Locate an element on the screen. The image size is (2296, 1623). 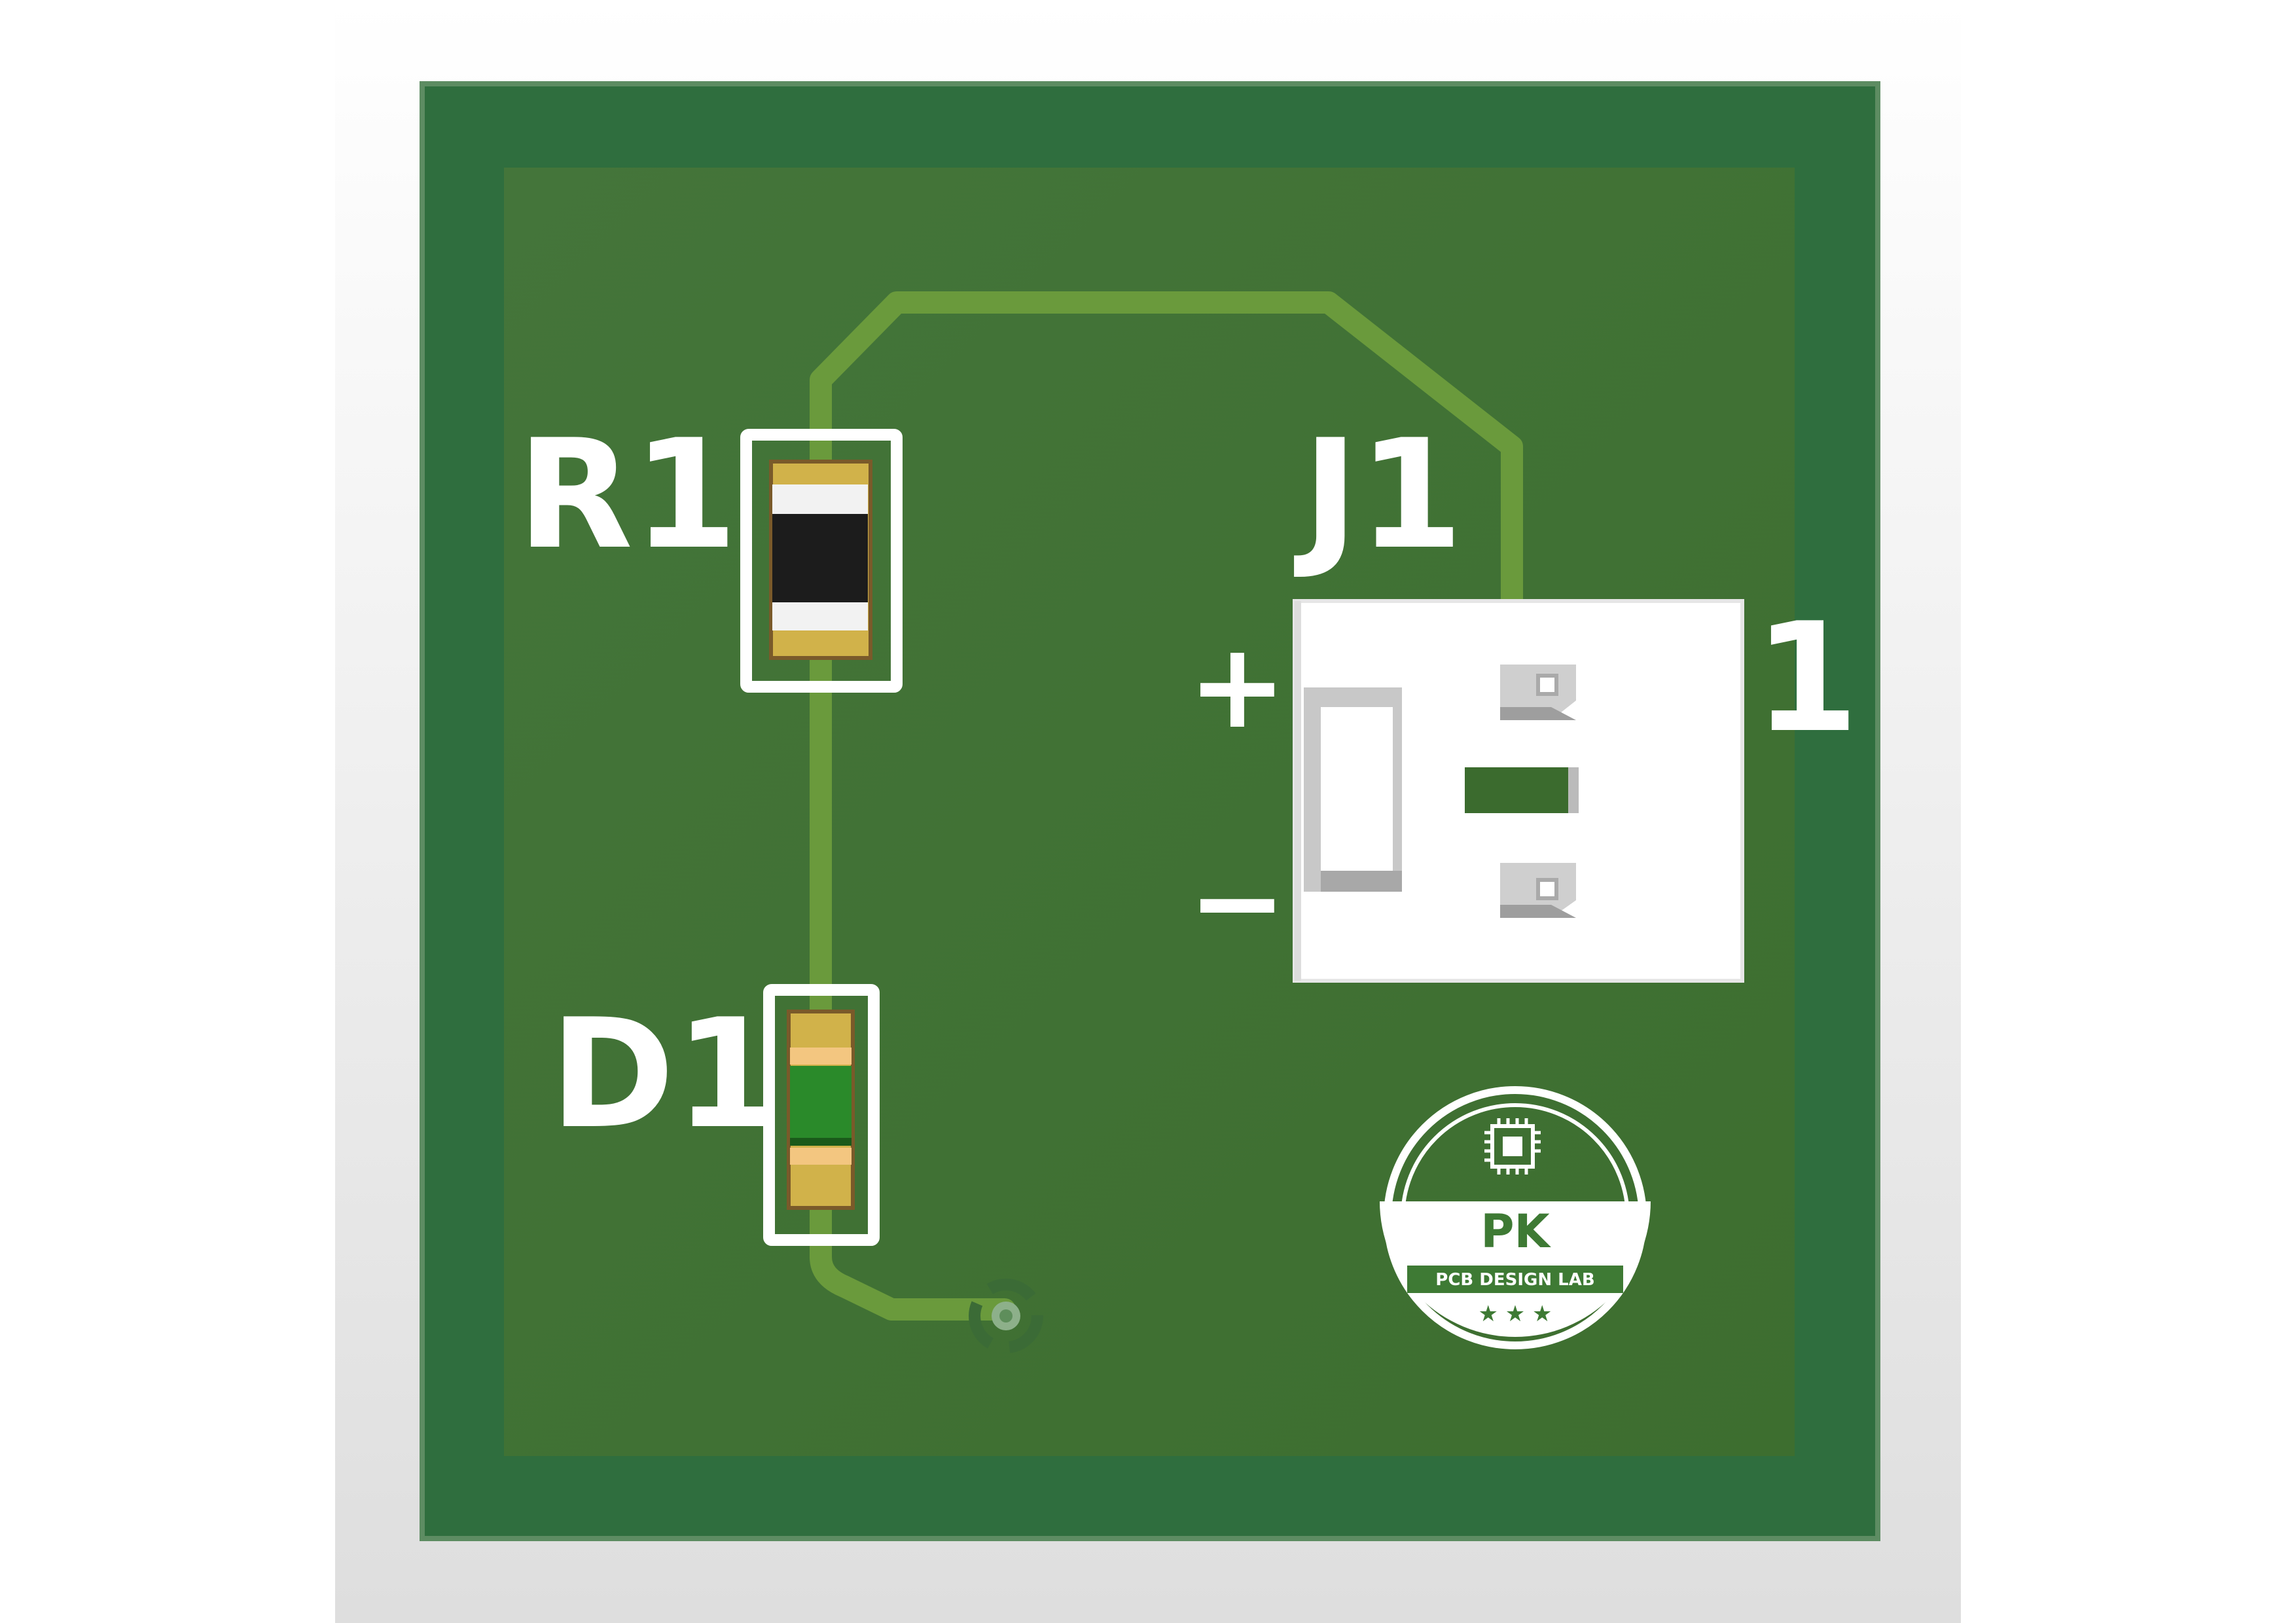
j1-pin1-label: 1 is located at coordinates (1807, 678).